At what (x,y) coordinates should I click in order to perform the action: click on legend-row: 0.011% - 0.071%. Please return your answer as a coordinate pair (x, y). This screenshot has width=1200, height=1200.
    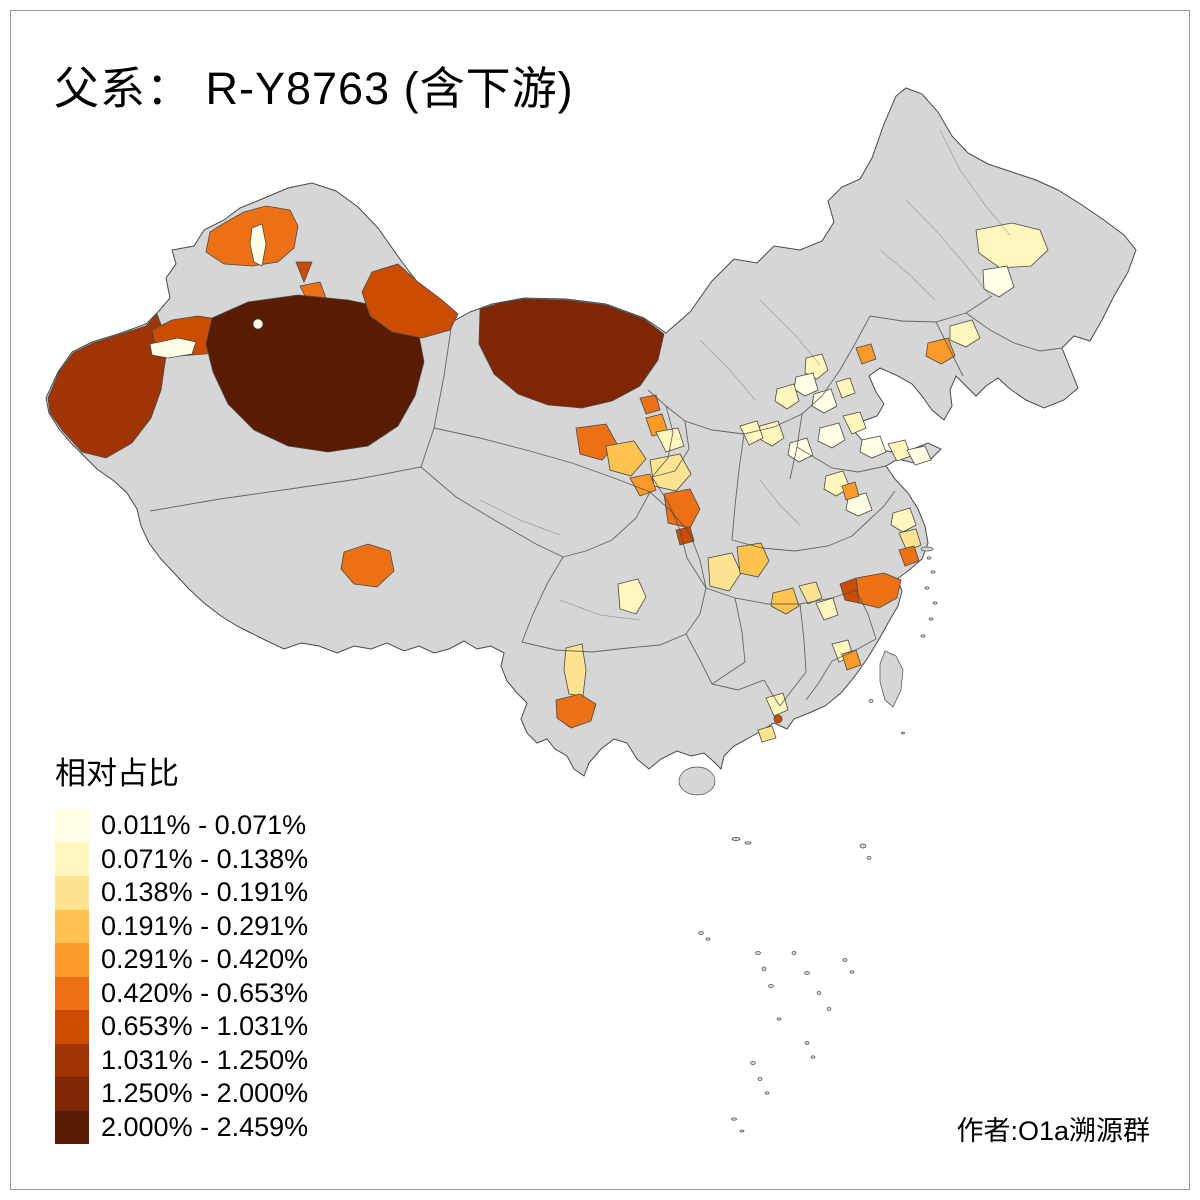
    Looking at the image, I should click on (181, 826).